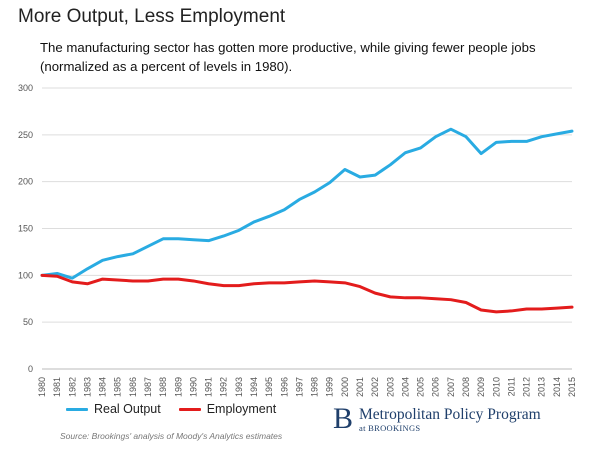 The image size is (600, 452). Describe the element at coordinates (390, 387) in the screenshot. I see `x-tick-label: 2003` at that location.